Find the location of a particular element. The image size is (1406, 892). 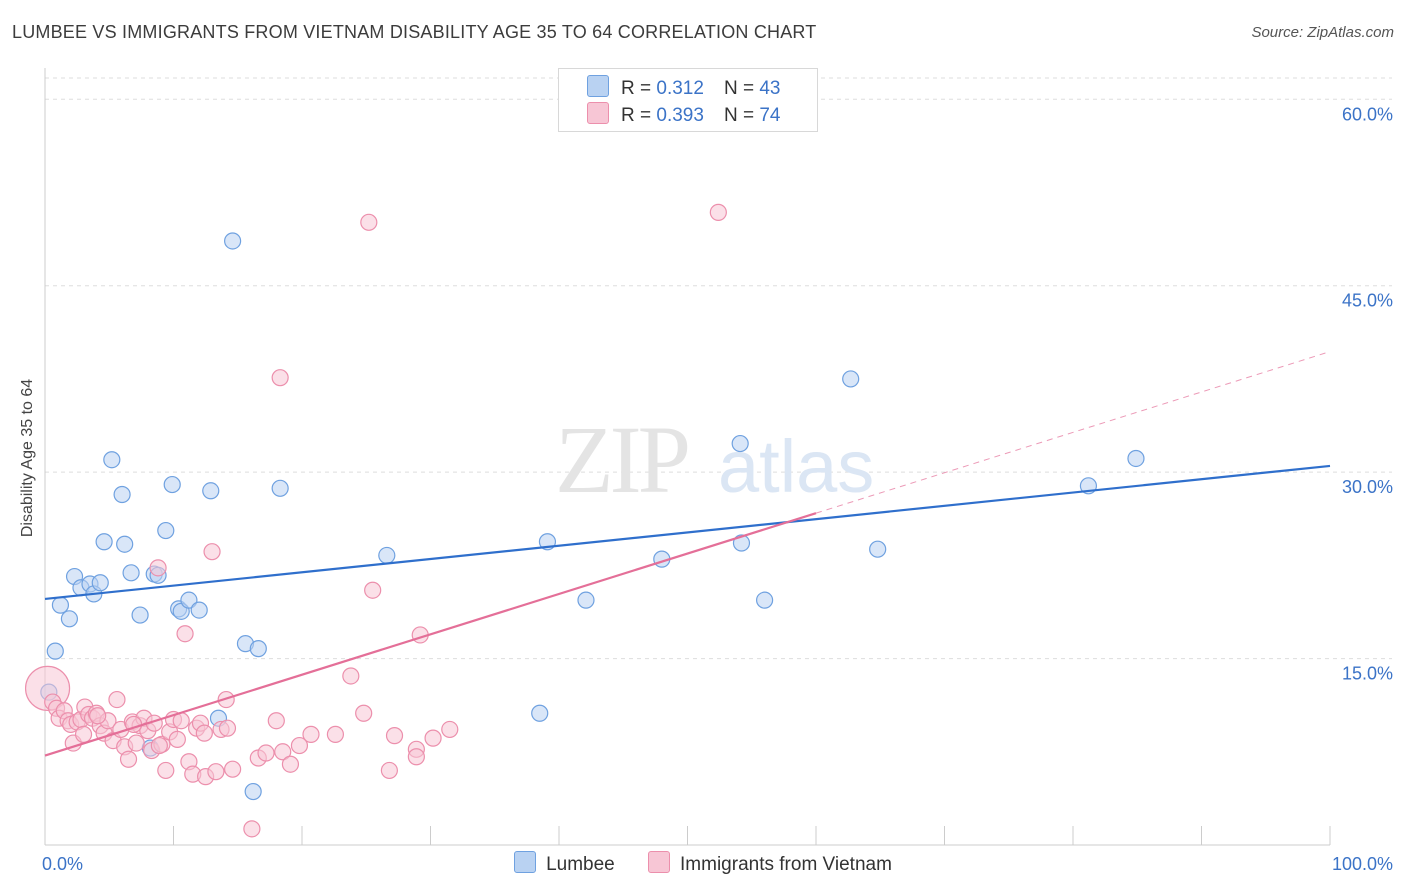

y-tick-label: 30.0% is located at coordinates (1367, 487).